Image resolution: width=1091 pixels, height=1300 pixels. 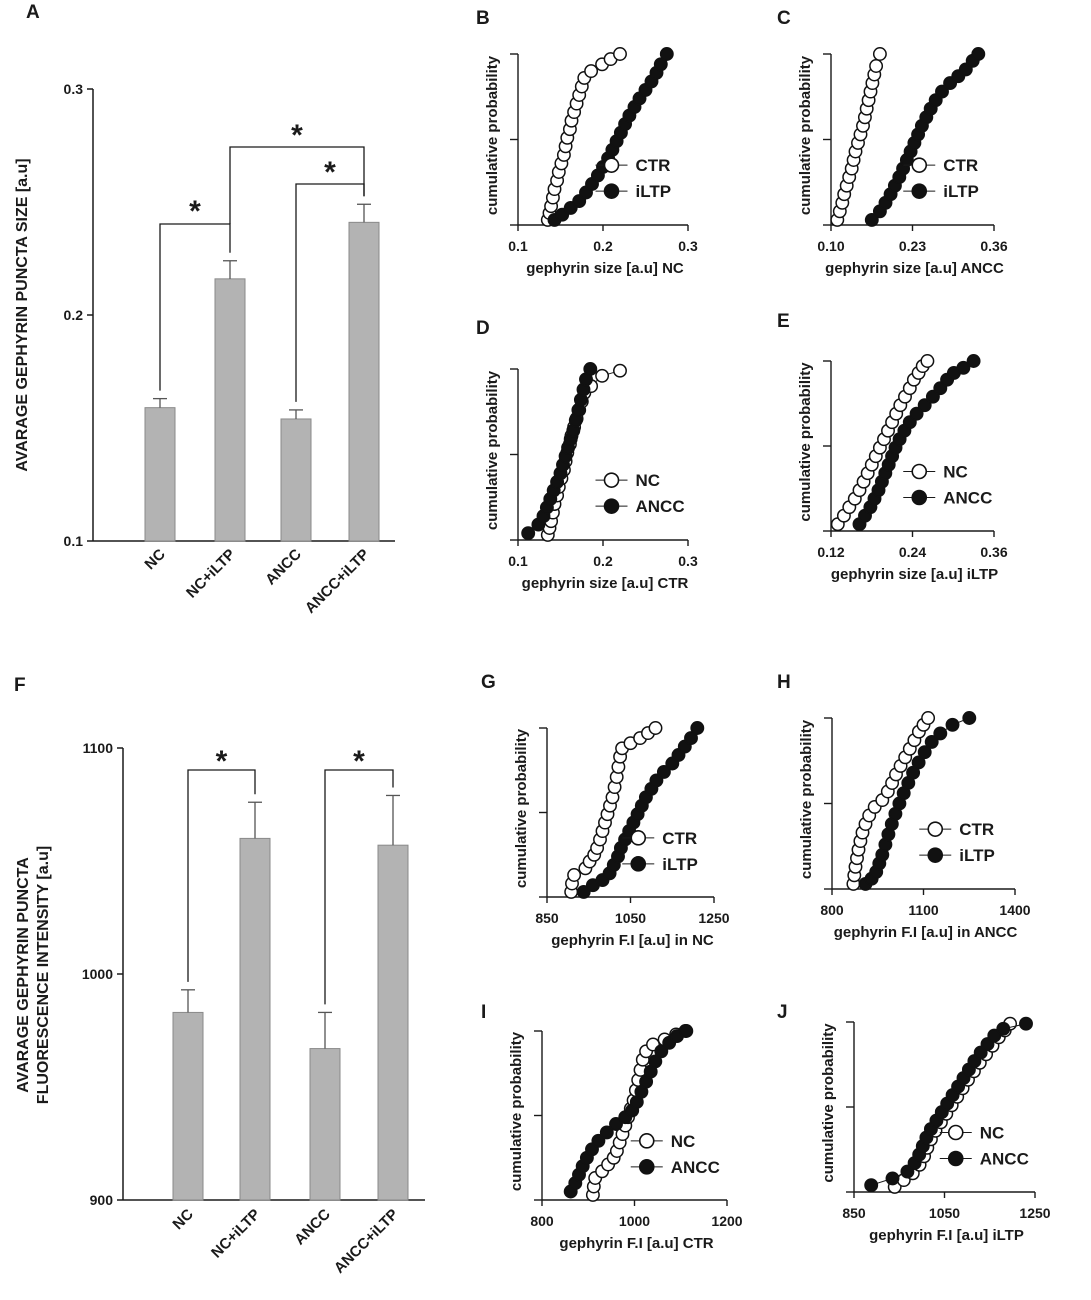 I want to click on x-tick-label: 850, so click(x=854, y=1213).